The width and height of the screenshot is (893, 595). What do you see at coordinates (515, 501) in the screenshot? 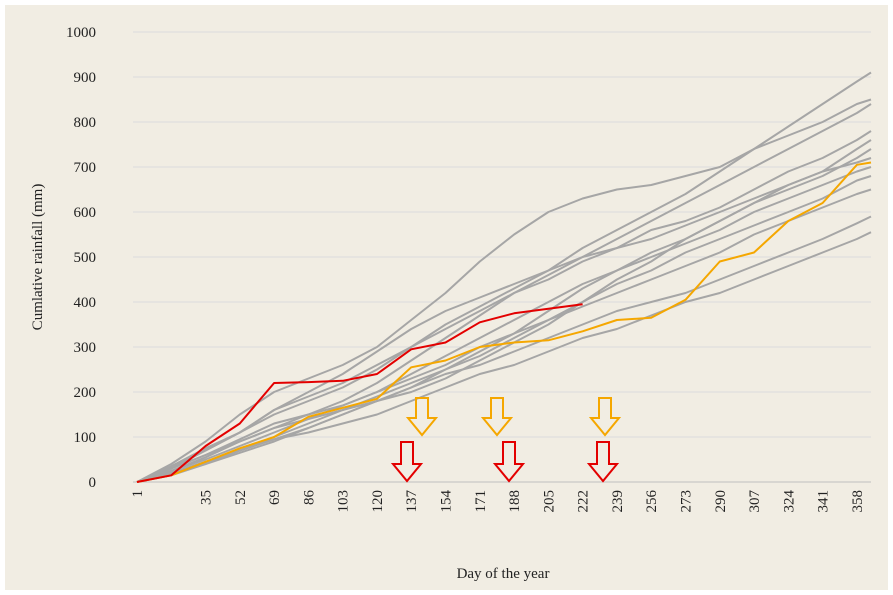
I see `x-tick-label: 188` at bounding box center [515, 501].